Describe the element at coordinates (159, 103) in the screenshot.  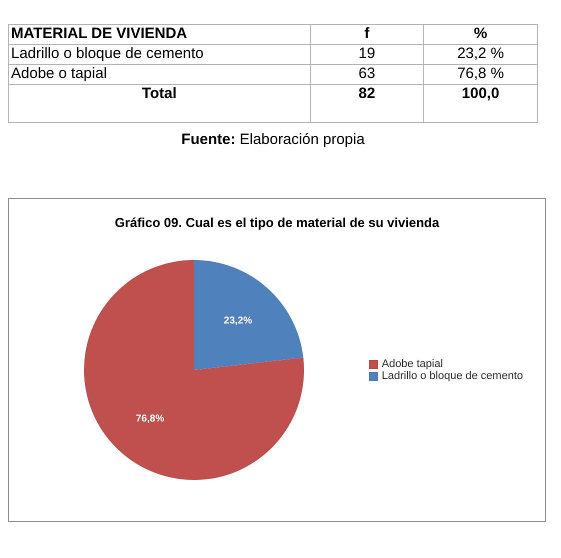
I see `text: Total` at that location.